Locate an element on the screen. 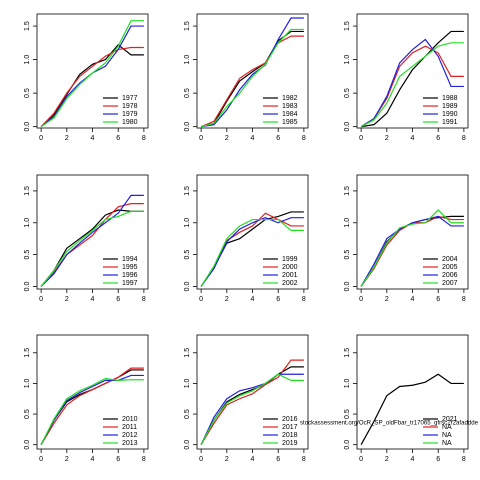 This screenshot has height=480, width=480. legend-label: 2002 is located at coordinates (290, 283).